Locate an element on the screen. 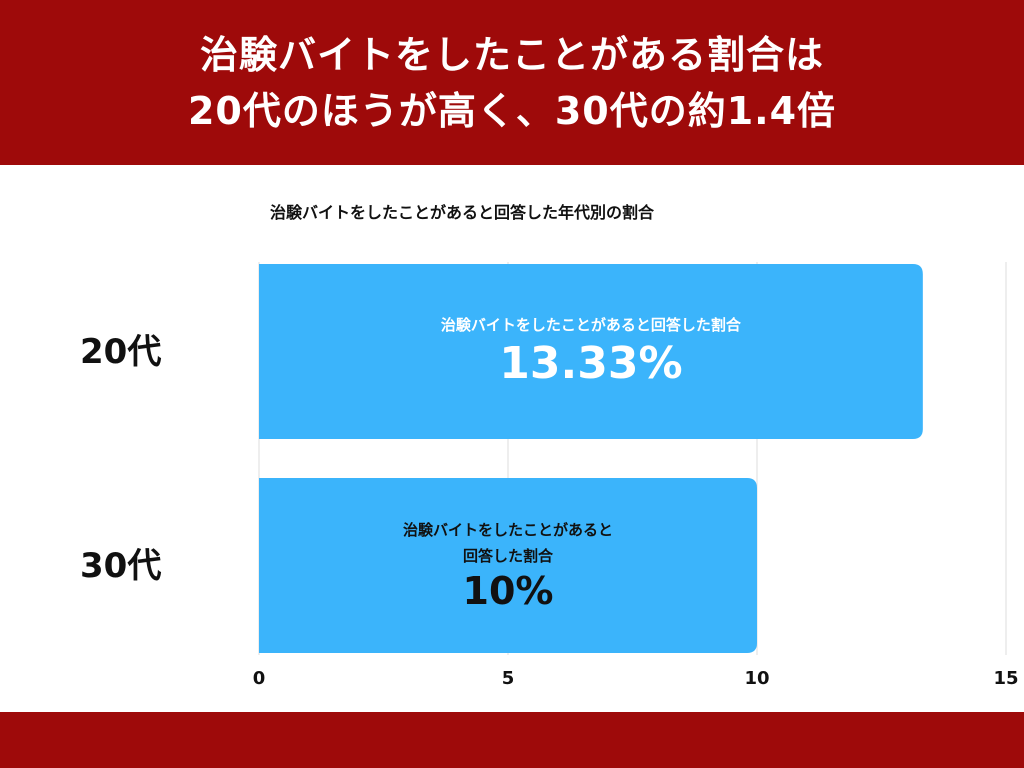 This screenshot has height=768, width=1024. x-tick-label-2: 10 is located at coordinates (756, 678).